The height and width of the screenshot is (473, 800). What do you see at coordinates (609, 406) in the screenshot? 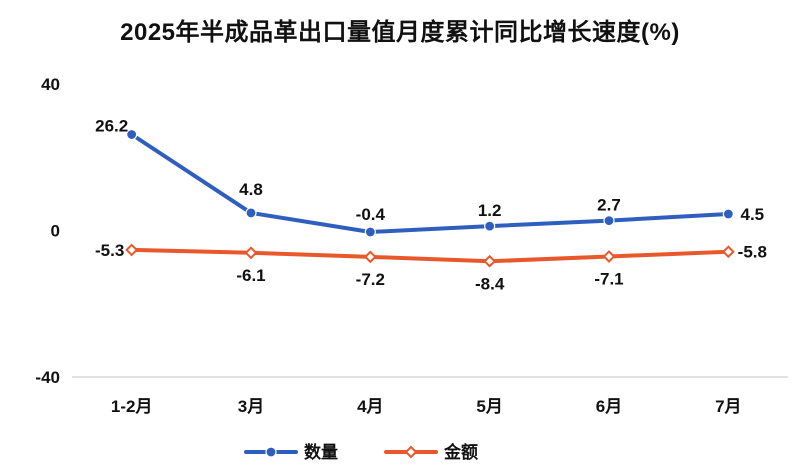
I see `x-tick-label: 6月` at bounding box center [609, 406].